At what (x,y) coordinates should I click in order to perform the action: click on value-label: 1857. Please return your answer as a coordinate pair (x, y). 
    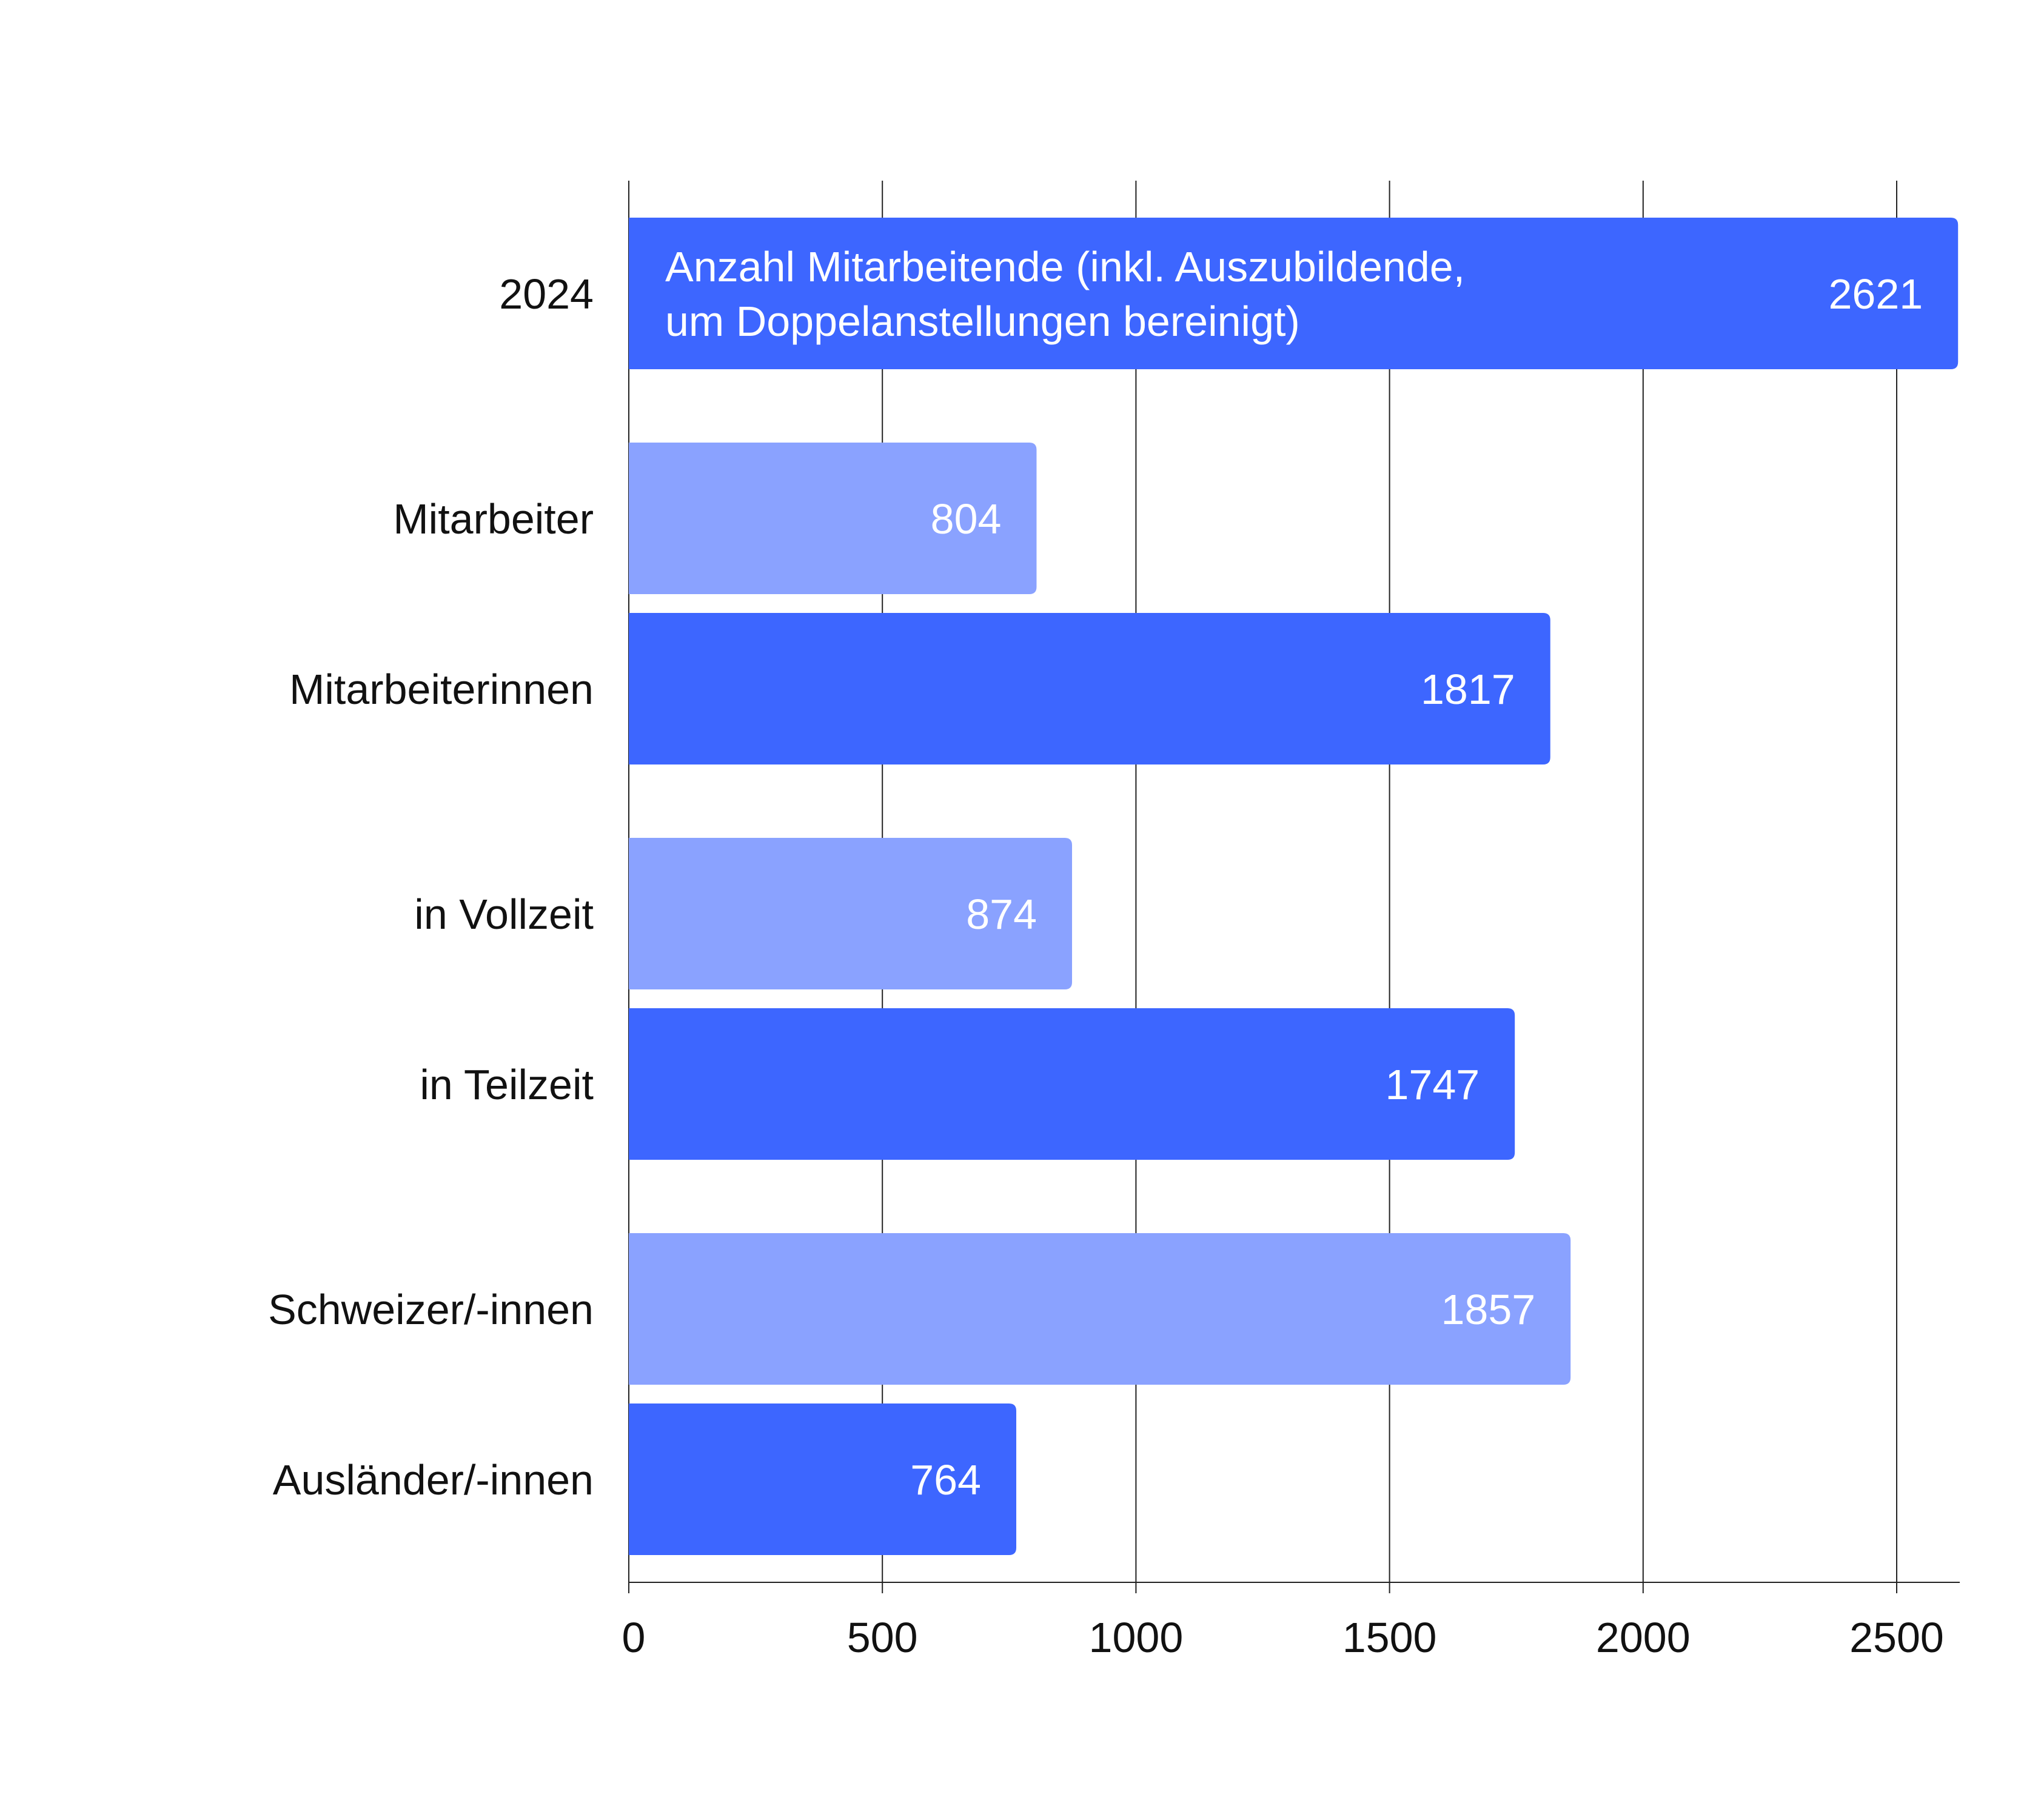
    Looking at the image, I should click on (1488, 1309).